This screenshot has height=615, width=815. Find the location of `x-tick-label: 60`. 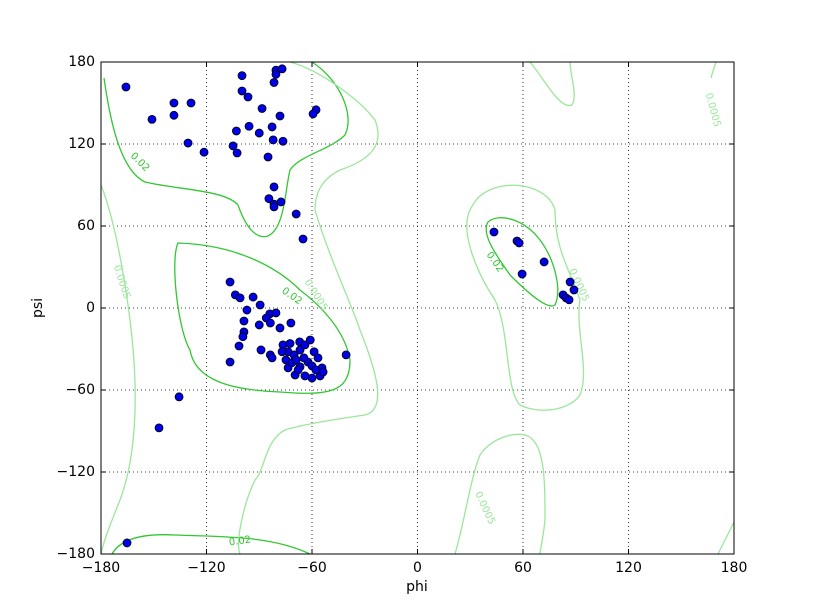

x-tick-label: 60 is located at coordinates (523, 568).